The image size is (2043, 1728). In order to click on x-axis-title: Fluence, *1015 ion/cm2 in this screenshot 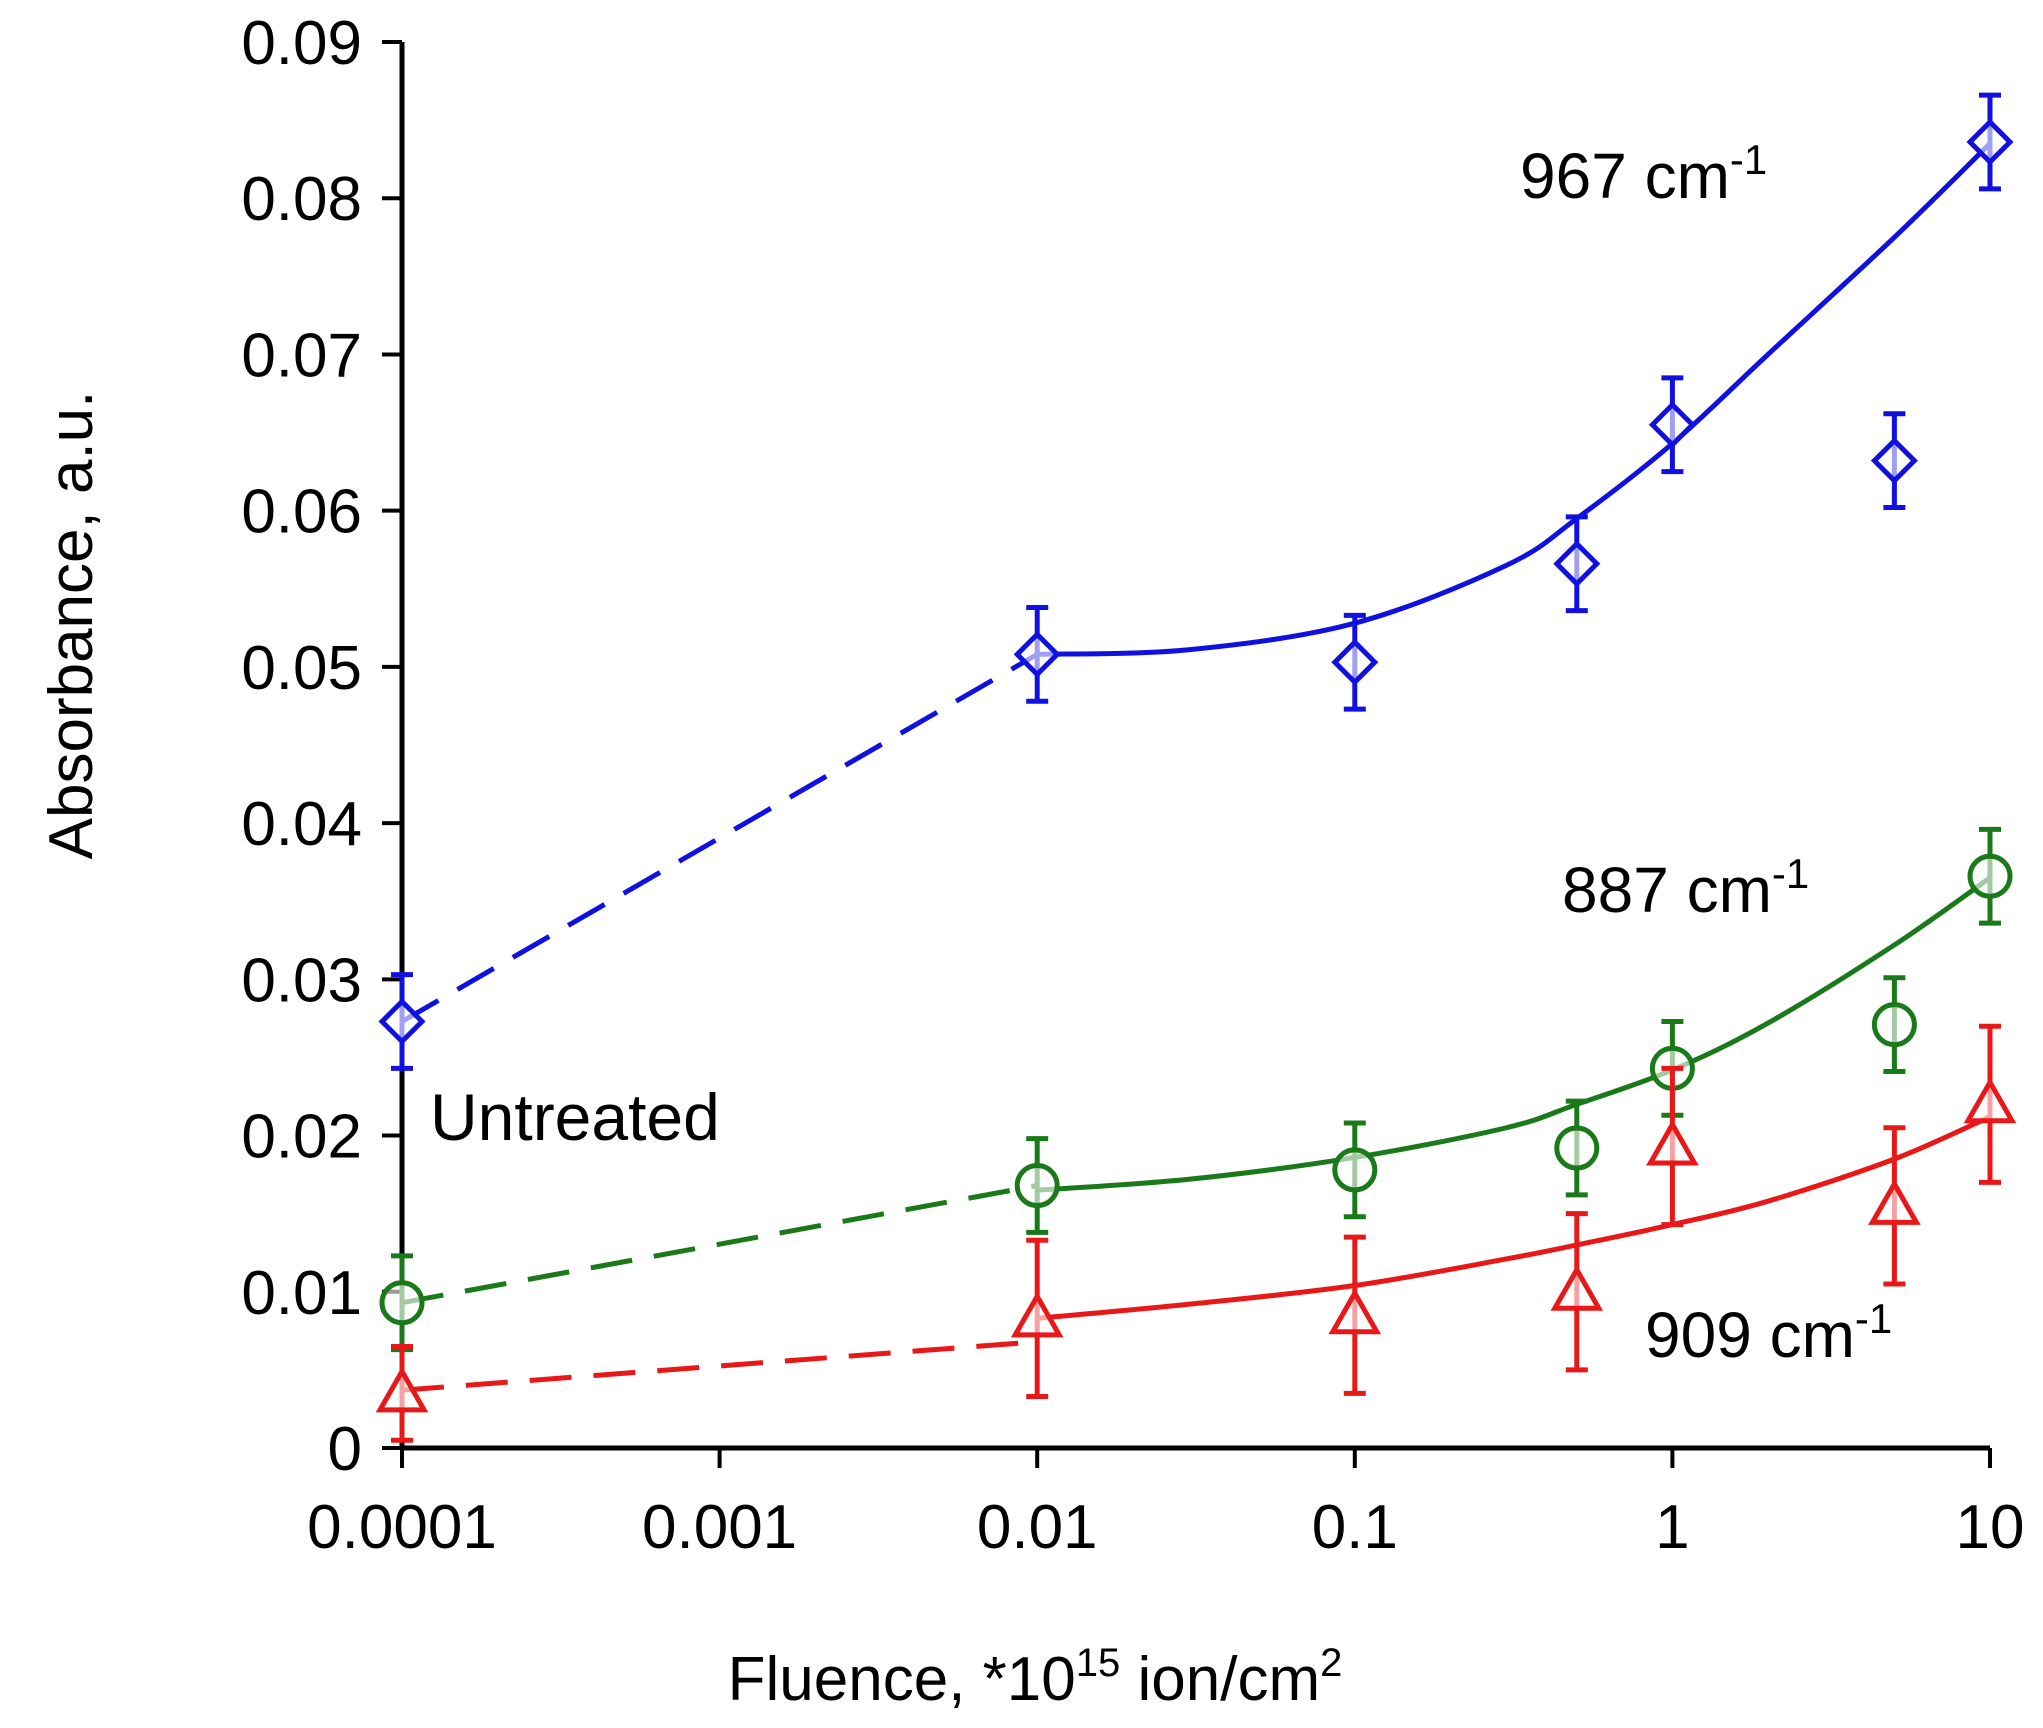, I will do `click(1035, 1677)`.